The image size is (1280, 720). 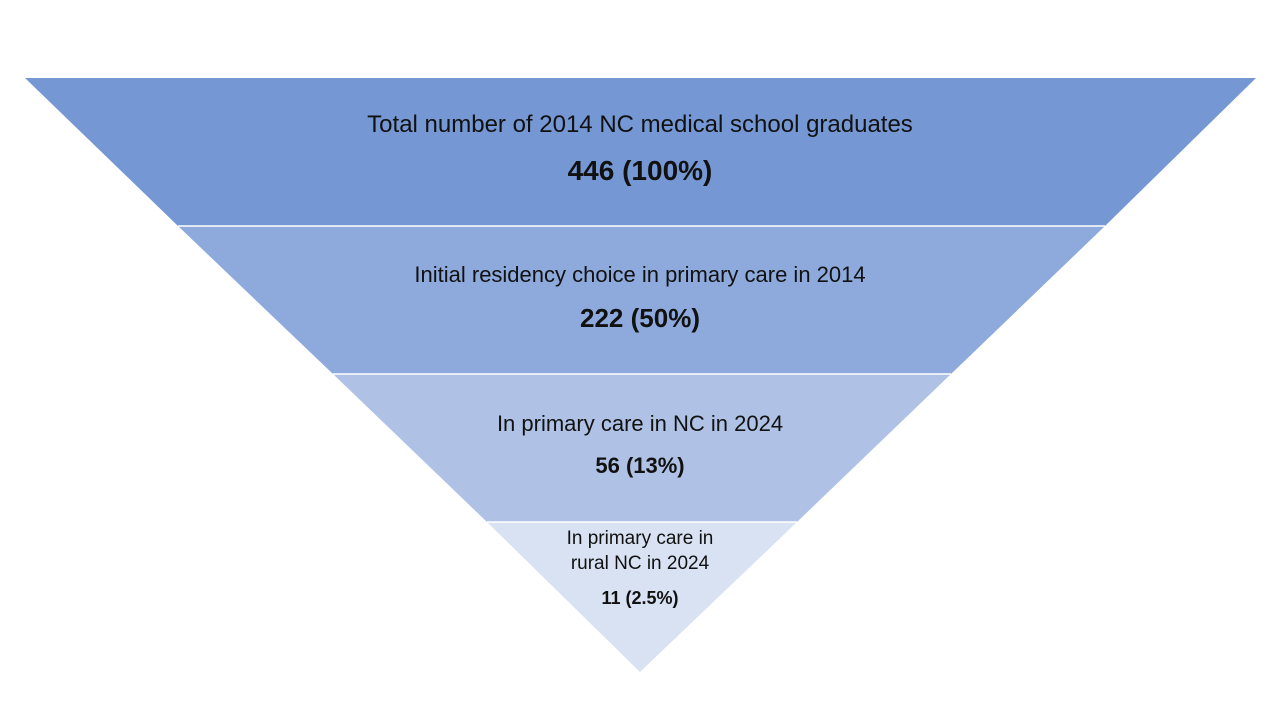 What do you see at coordinates (640, 423) in the screenshot?
I see `stage-title: In primary care in NC in 2024` at bounding box center [640, 423].